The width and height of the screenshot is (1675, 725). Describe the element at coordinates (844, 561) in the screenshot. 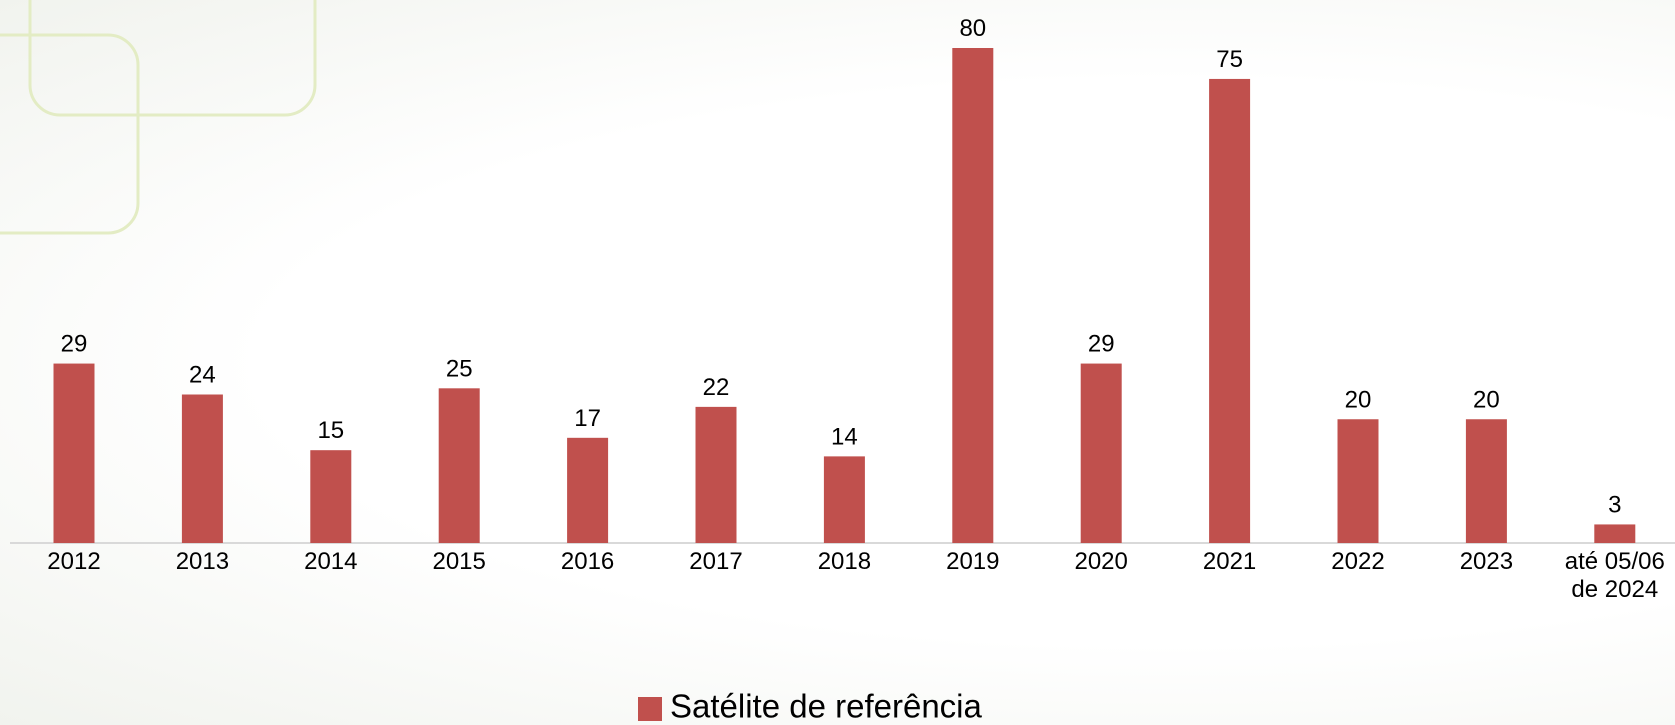

I see `x-tick-label: 2018` at that location.